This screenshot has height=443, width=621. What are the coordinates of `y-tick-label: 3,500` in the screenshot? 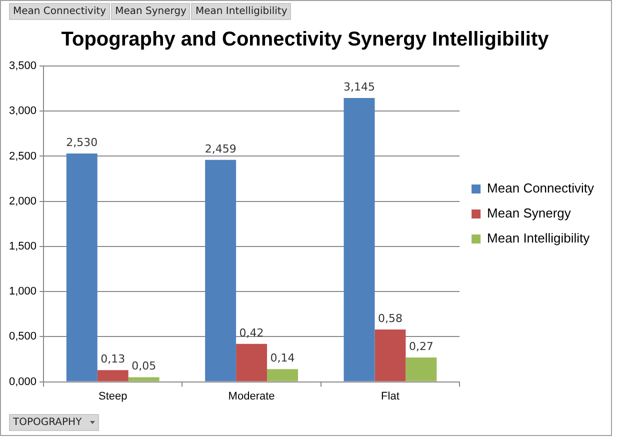 It's located at (22, 66).